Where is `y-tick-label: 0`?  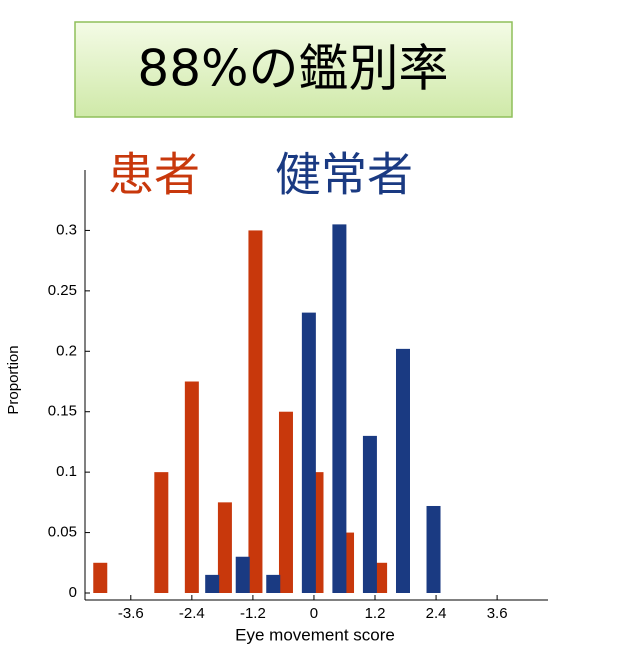
y-tick-label: 0 is located at coordinates (73, 592).